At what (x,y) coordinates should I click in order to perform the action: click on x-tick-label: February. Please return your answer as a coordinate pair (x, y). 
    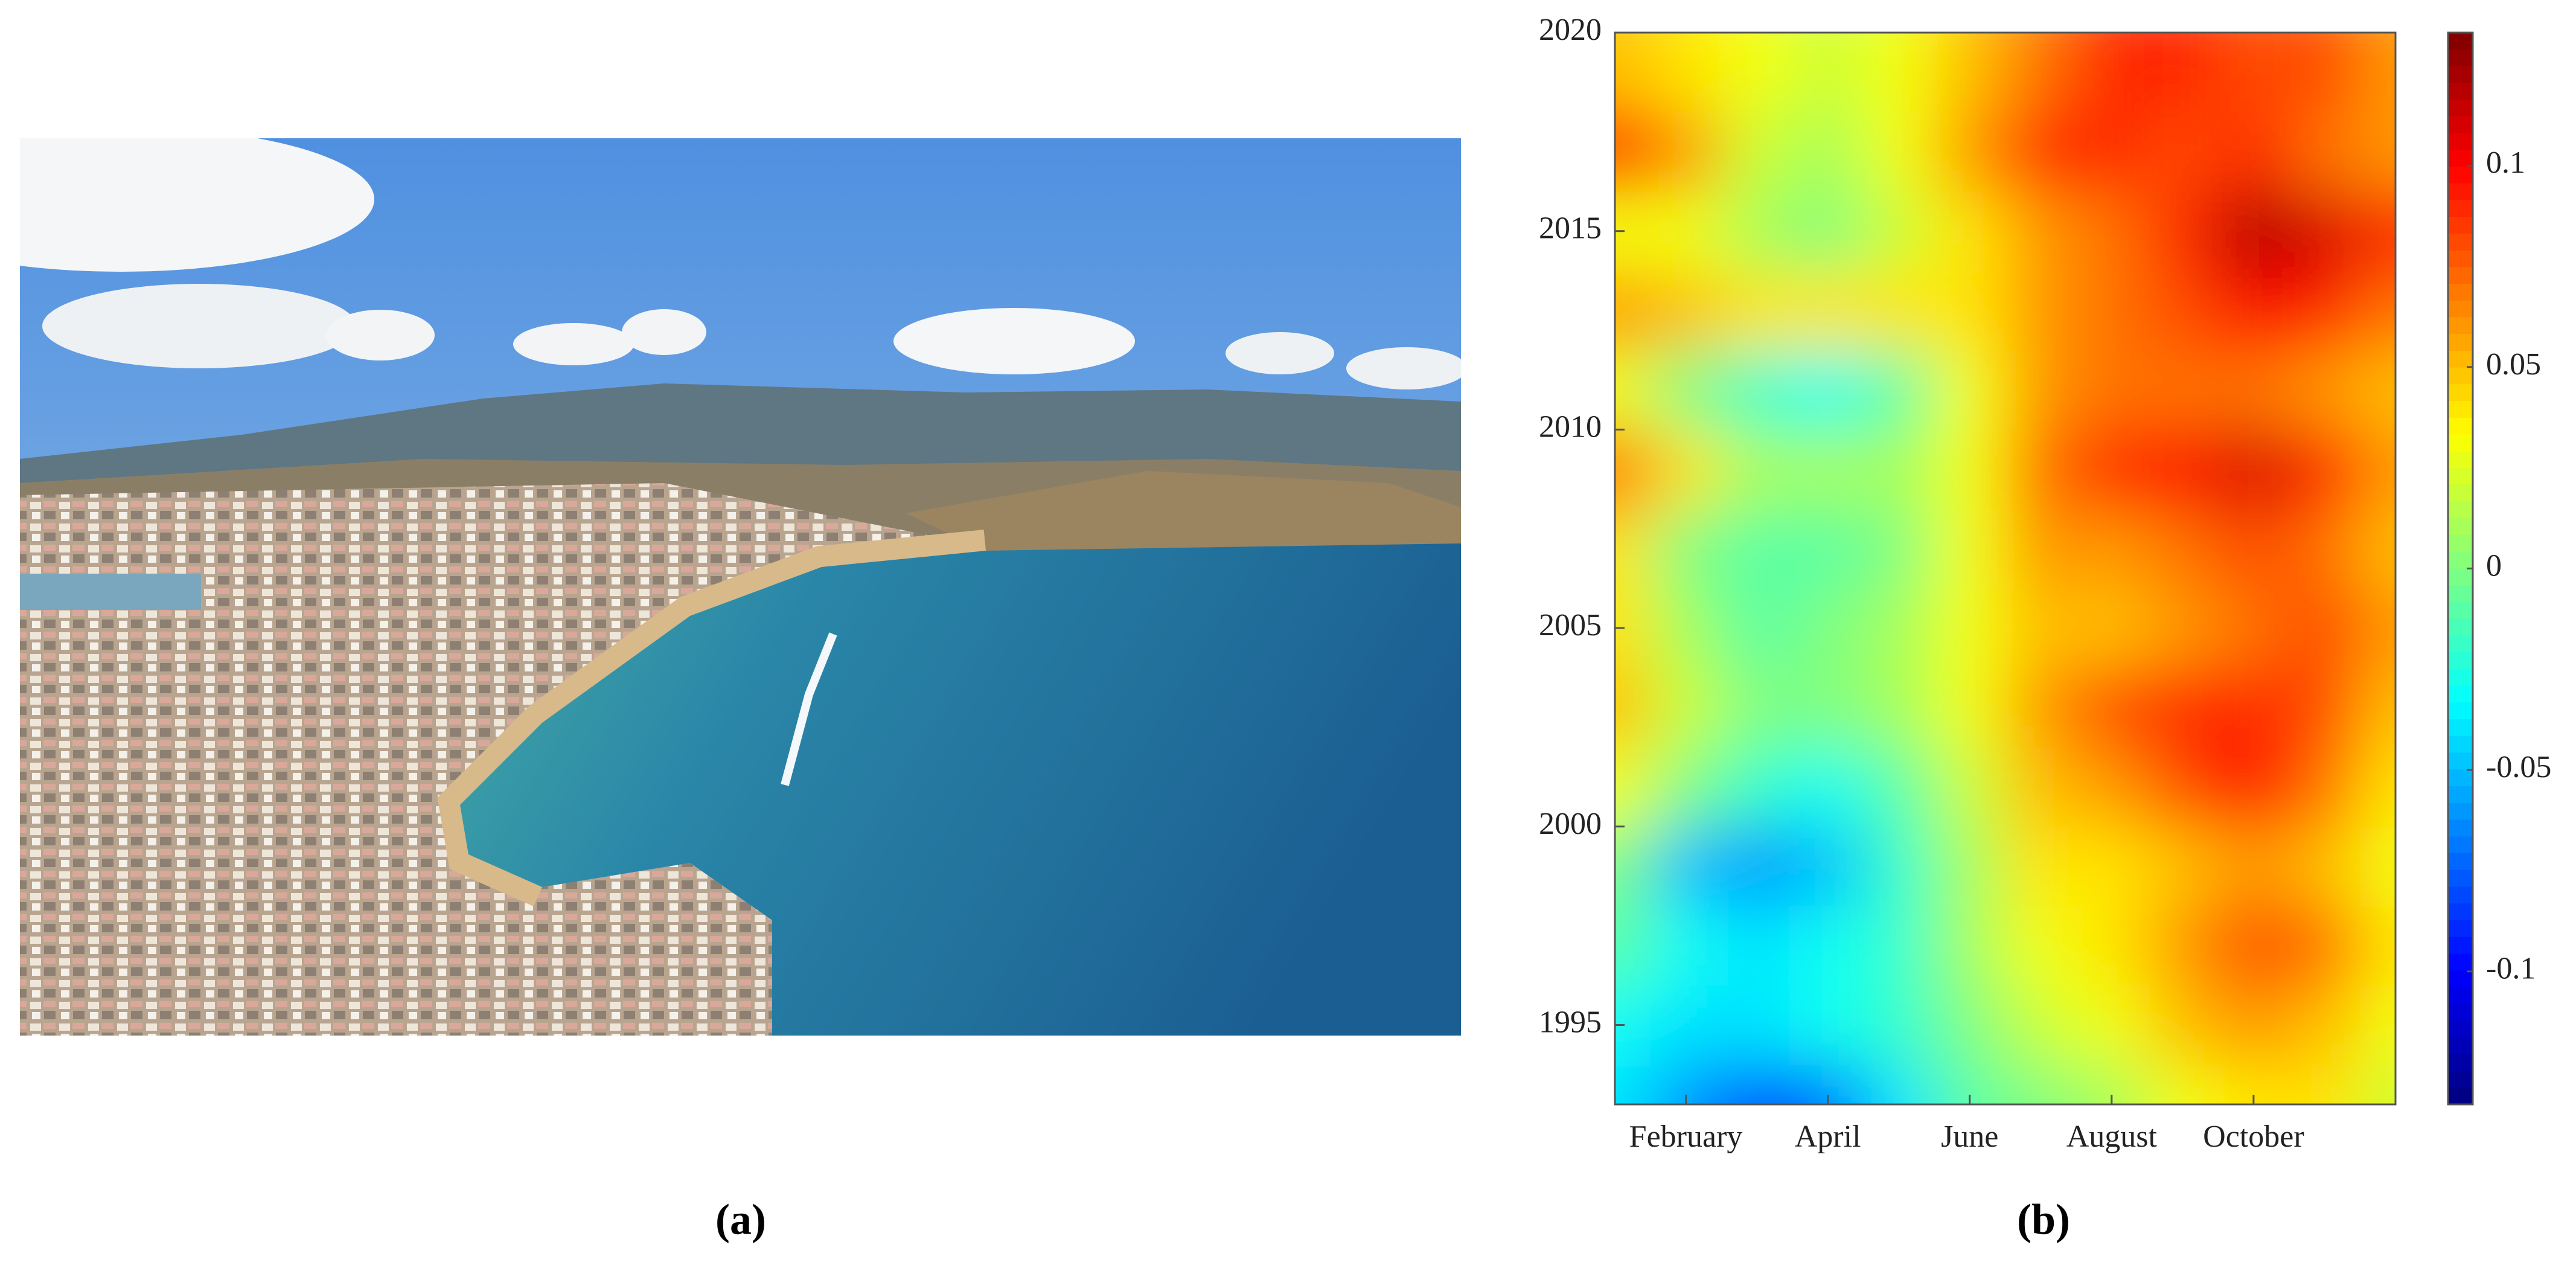
    Looking at the image, I should click on (1686, 1136).